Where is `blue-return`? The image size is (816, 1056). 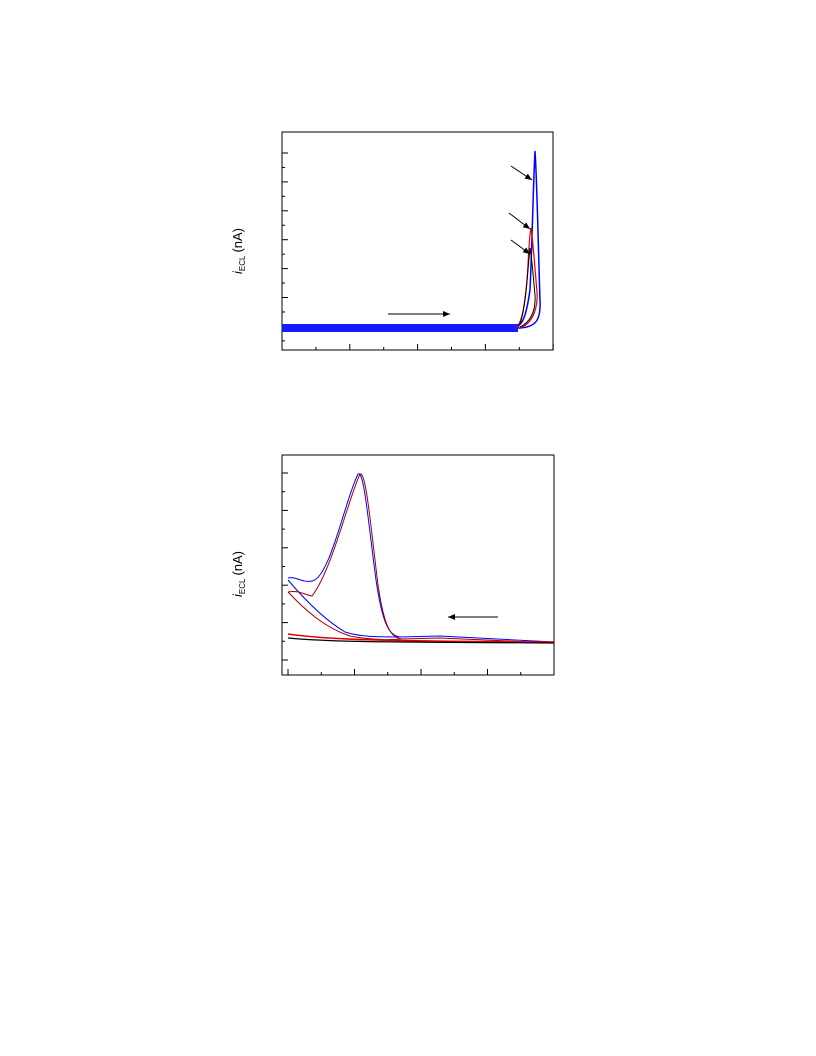
blue-return is located at coordinates (344, 608).